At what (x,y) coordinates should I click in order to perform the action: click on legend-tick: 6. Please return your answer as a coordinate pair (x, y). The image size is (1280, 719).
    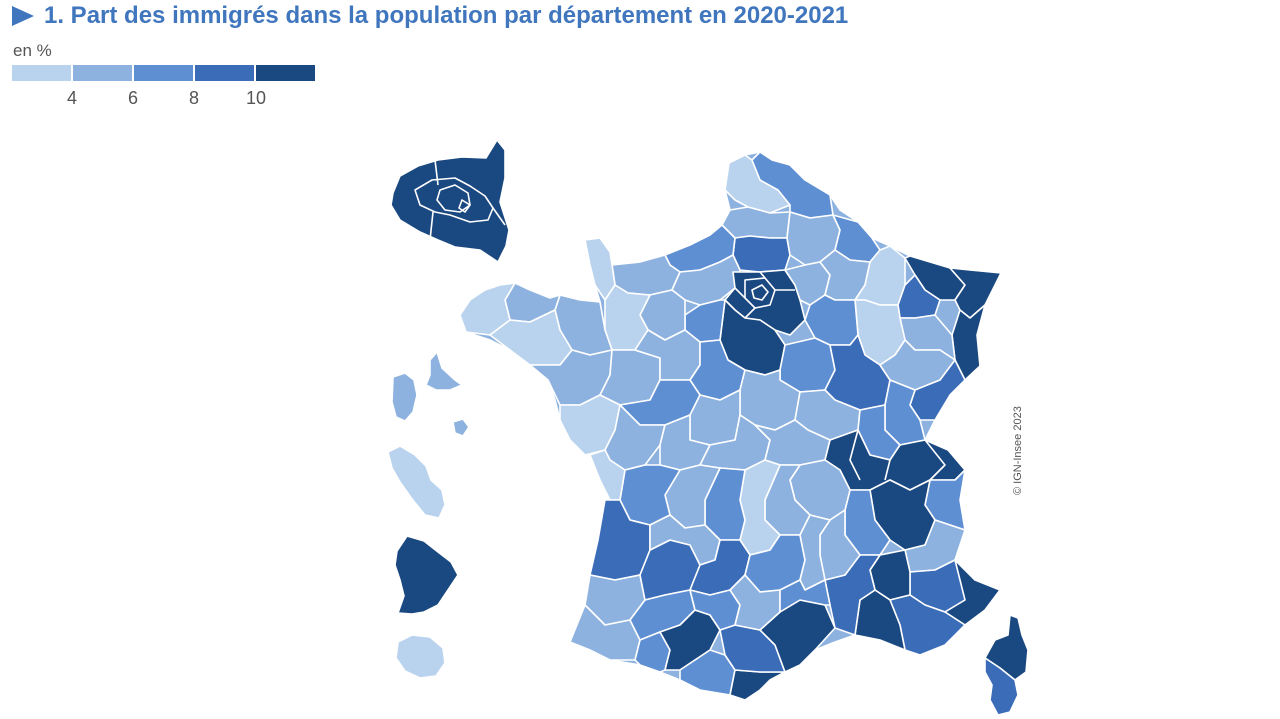
    Looking at the image, I should click on (133, 98).